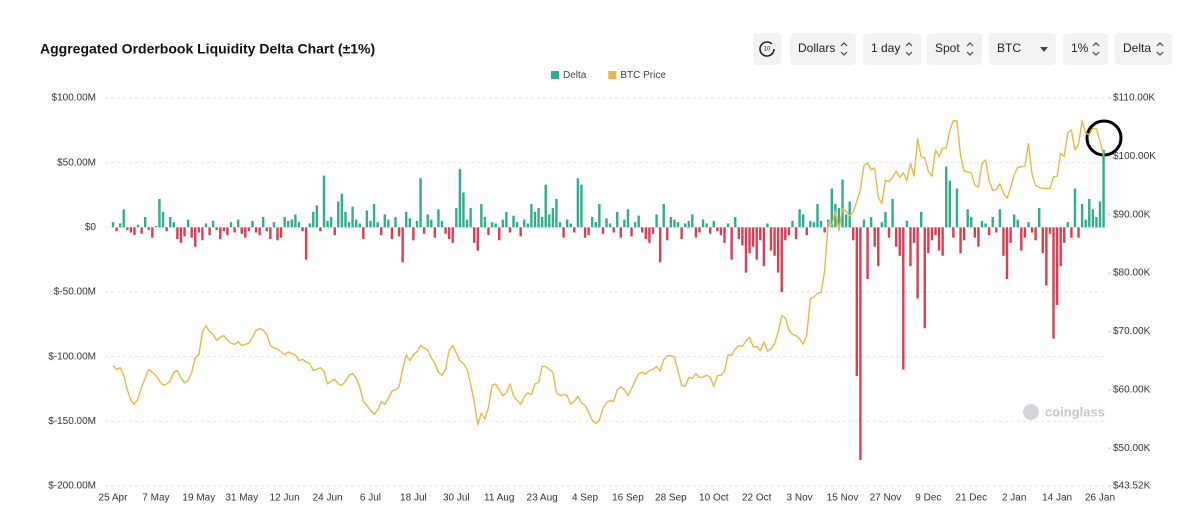  Describe the element at coordinates (241, 498) in the screenshot. I see `x-tick-label: 31 May` at that location.